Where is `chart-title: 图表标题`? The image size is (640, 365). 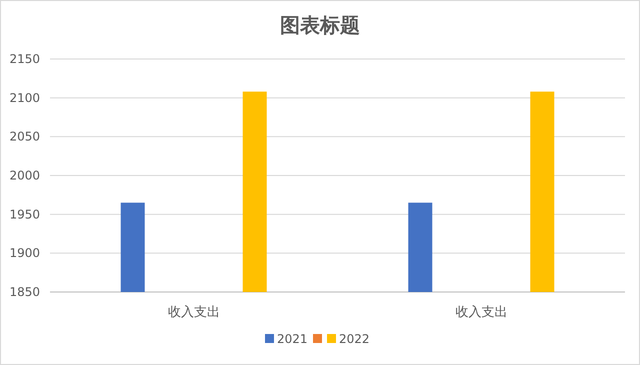 chart-title: 图表标题 is located at coordinates (320, 25).